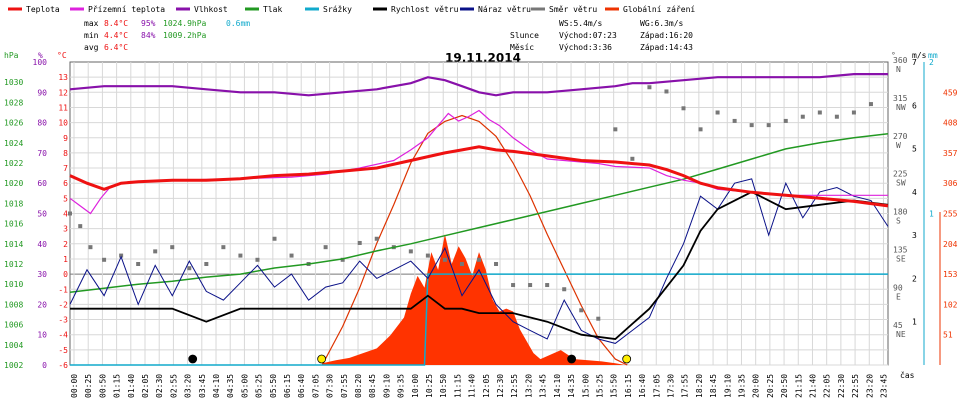 The width and height of the screenshot is (966, 400). What do you see at coordinates (116, 23) in the screenshot?
I see `stat-max-temp: 8.4°C` at bounding box center [116, 23].